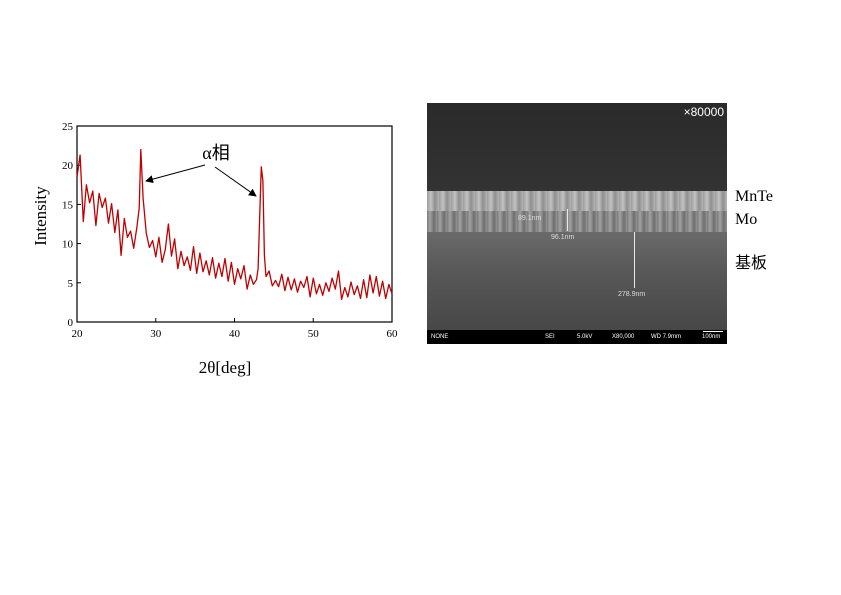  I want to click on annotation-arrow-left, so click(175, 174).